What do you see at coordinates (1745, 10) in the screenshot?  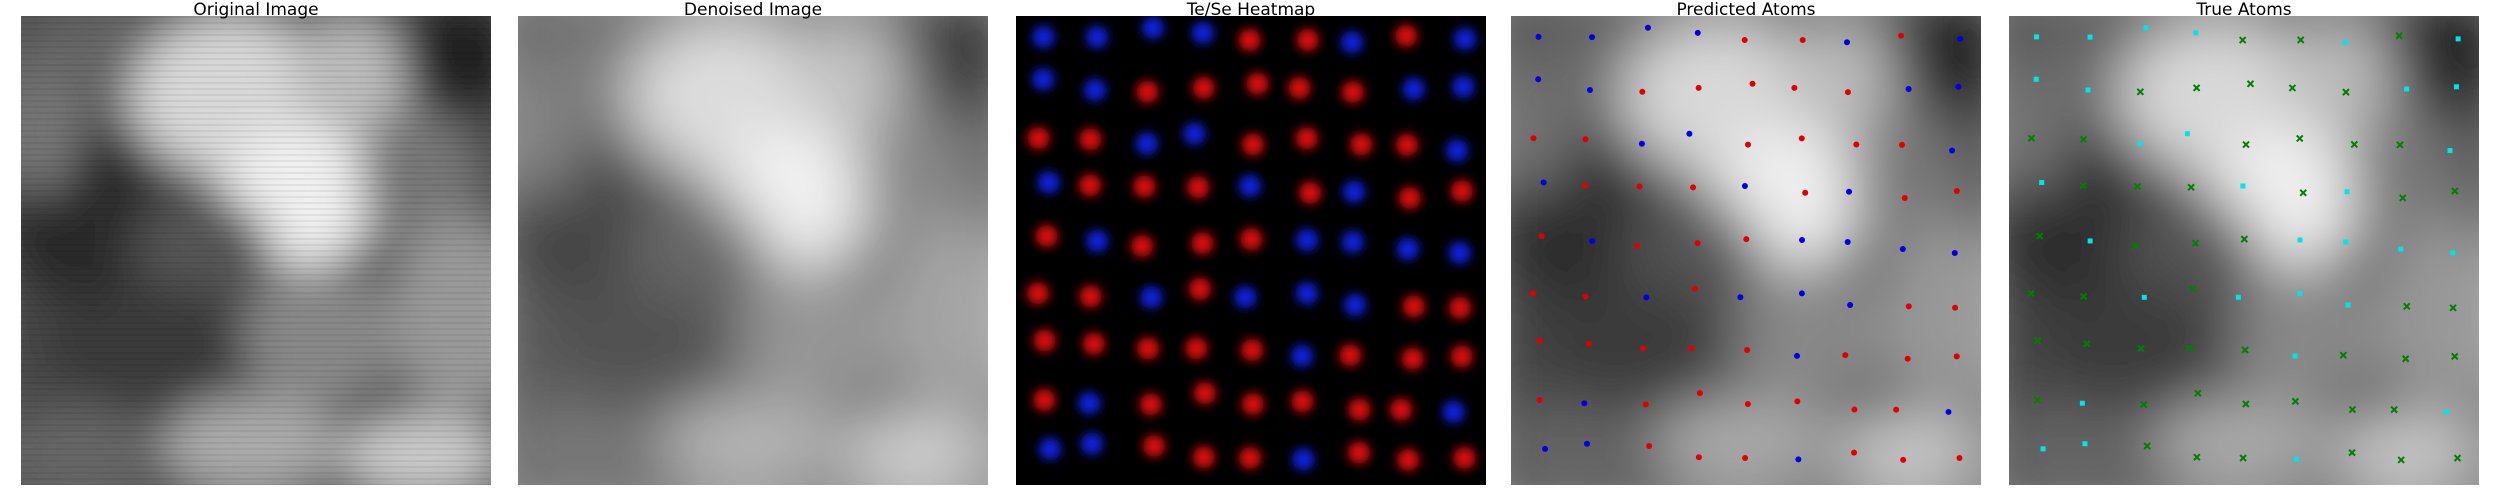 I see `panel-title: Predicted Atoms` at bounding box center [1745, 10].